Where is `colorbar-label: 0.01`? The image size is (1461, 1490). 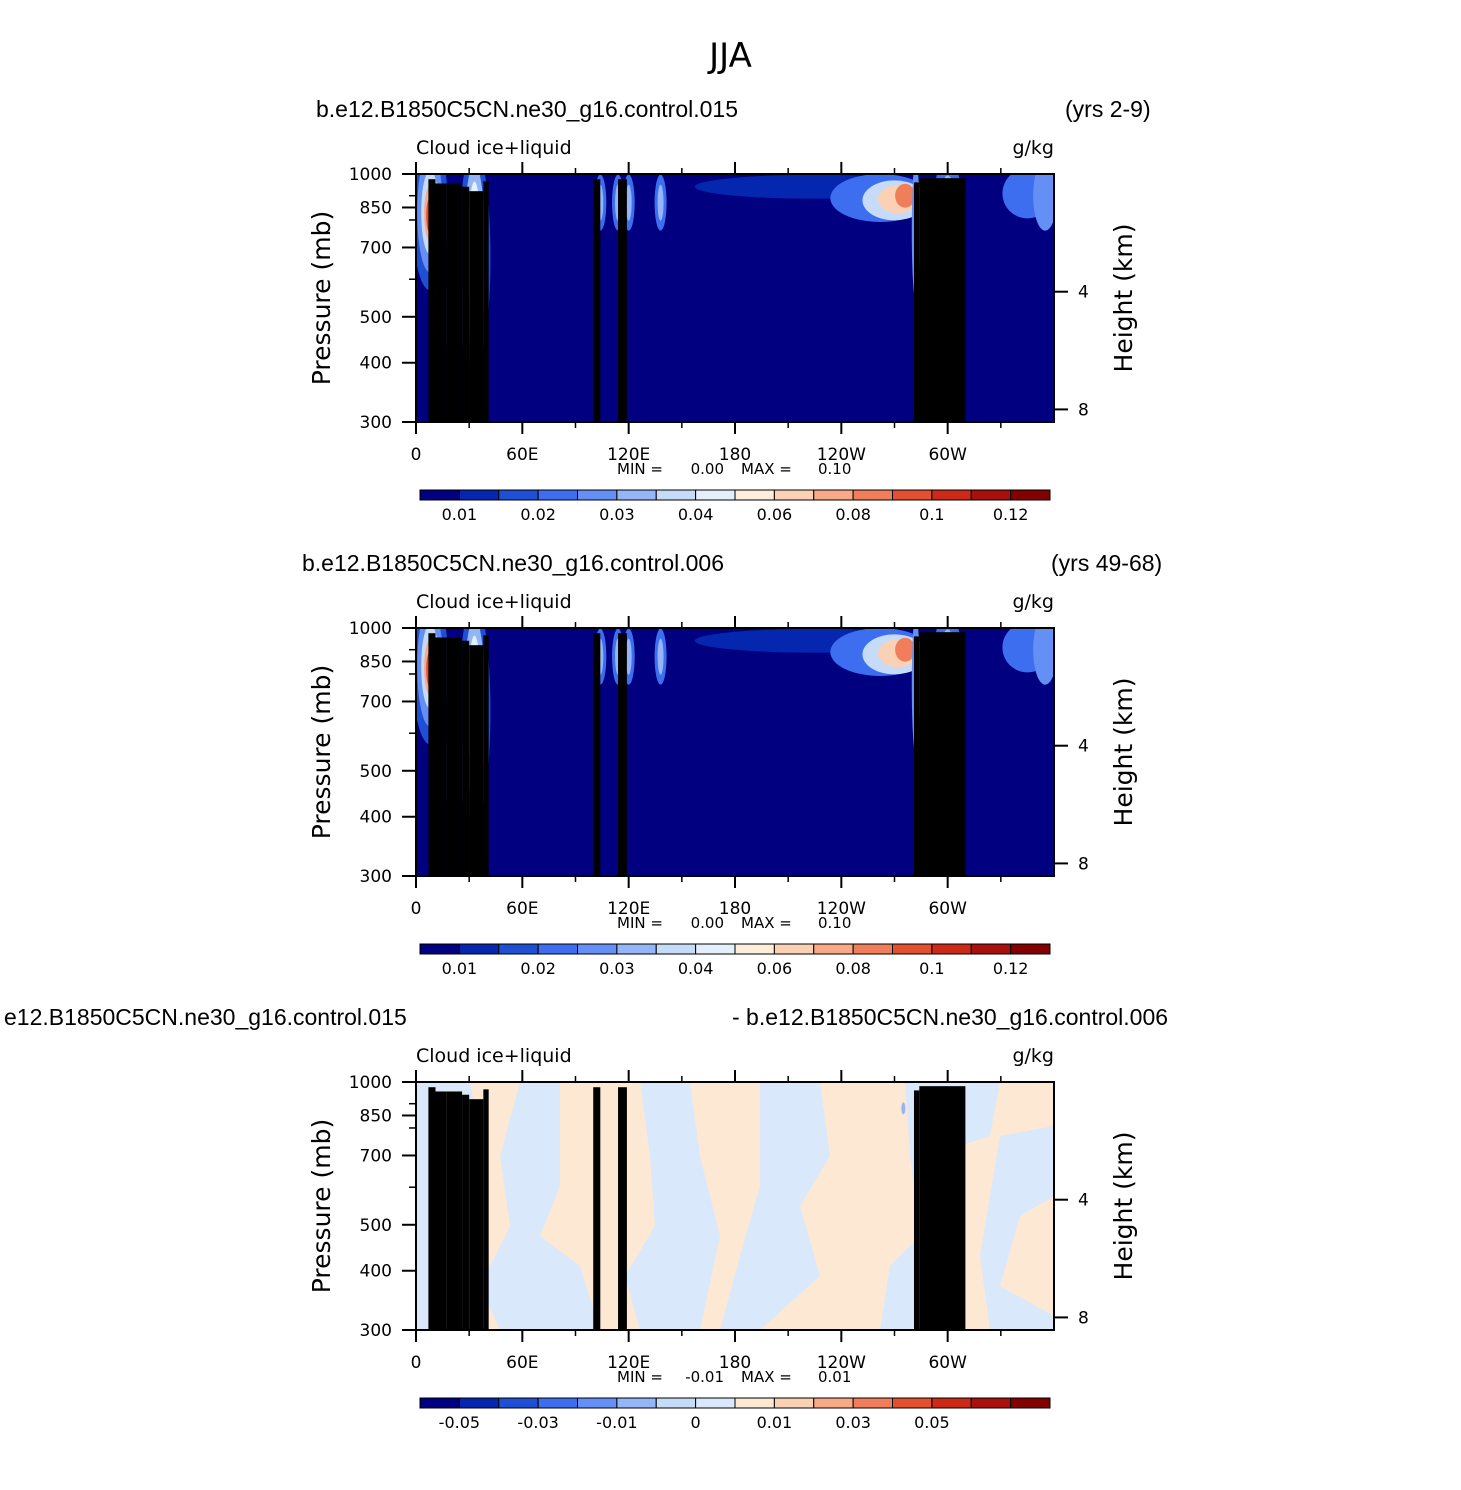
colorbar-label: 0.01 is located at coordinates (460, 514).